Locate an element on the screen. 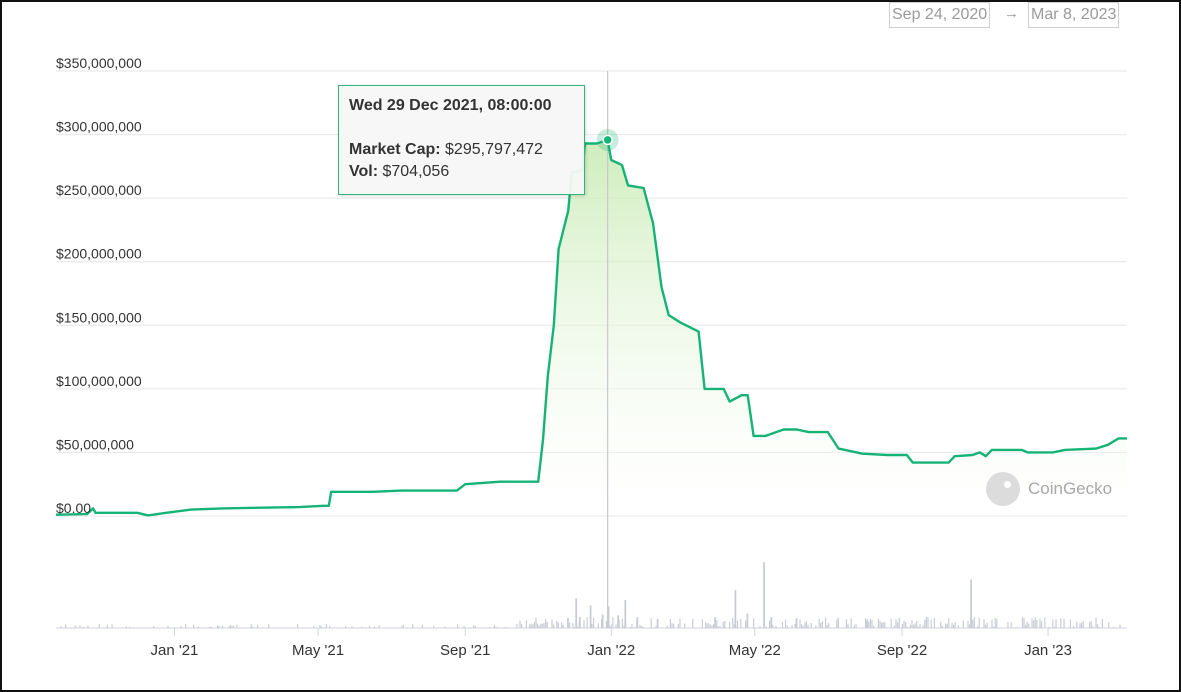 This screenshot has height=692, width=1181. tooltip-cap-label: Market Cap: is located at coordinates (395, 149).